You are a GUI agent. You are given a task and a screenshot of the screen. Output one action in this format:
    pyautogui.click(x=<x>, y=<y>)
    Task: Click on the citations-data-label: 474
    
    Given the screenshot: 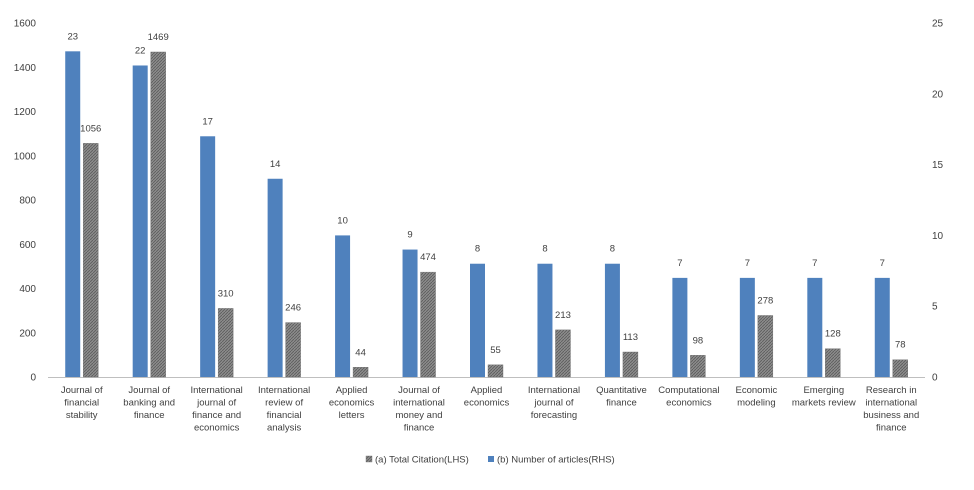 What is the action you would take?
    pyautogui.click(x=428, y=257)
    